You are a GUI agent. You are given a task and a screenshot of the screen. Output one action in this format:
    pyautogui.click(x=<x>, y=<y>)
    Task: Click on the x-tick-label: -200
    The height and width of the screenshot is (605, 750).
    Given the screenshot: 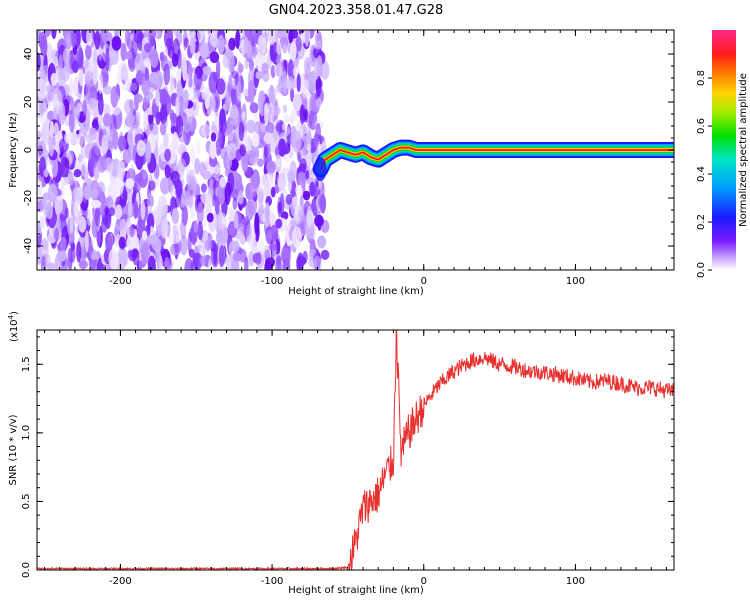 What is the action you would take?
    pyautogui.click(x=120, y=281)
    